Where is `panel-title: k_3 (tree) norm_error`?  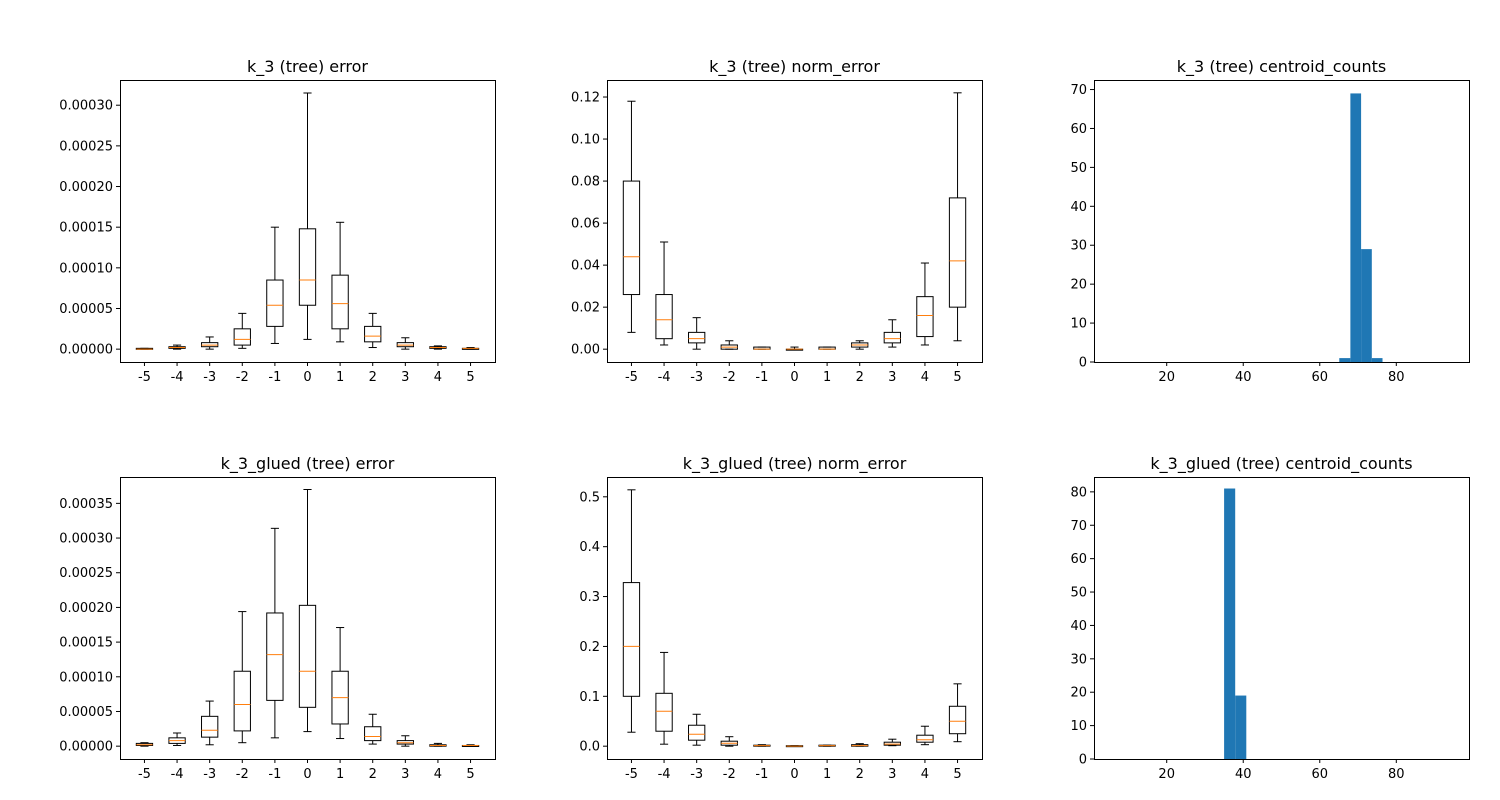 panel-title: k_3 (tree) norm_error is located at coordinates (794, 67).